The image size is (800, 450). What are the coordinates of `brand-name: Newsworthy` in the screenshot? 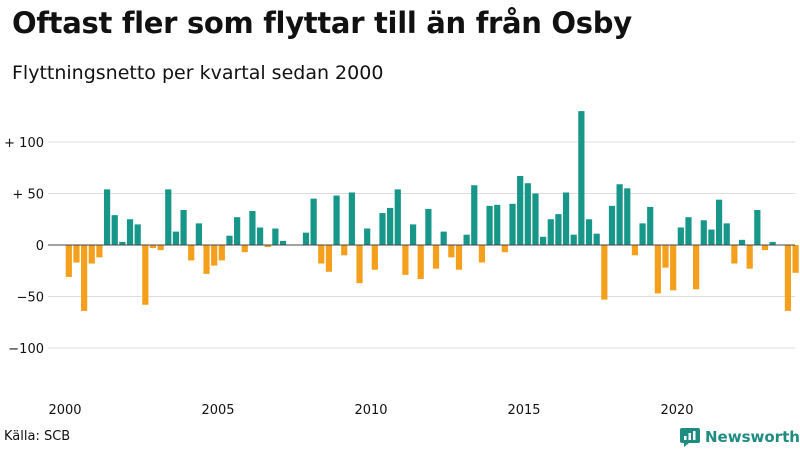 It's located at (752, 437).